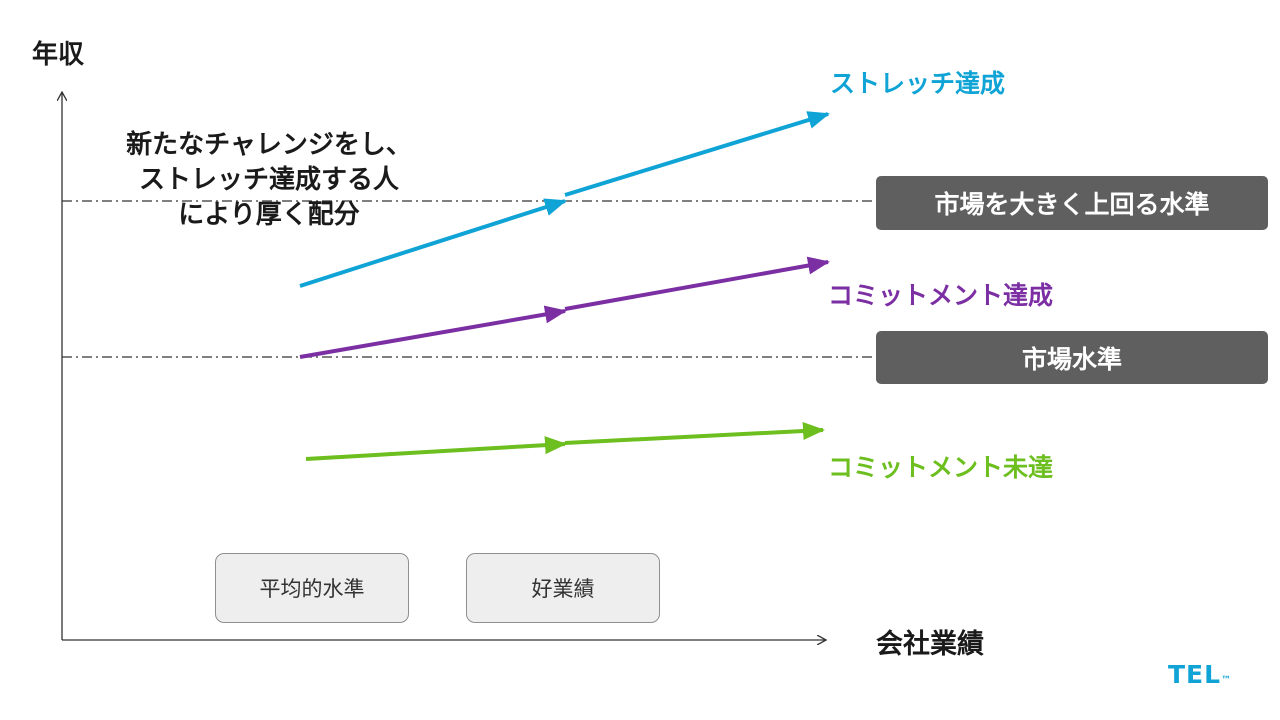  I want to click on x-axis-label: 会社業績, so click(930, 644).